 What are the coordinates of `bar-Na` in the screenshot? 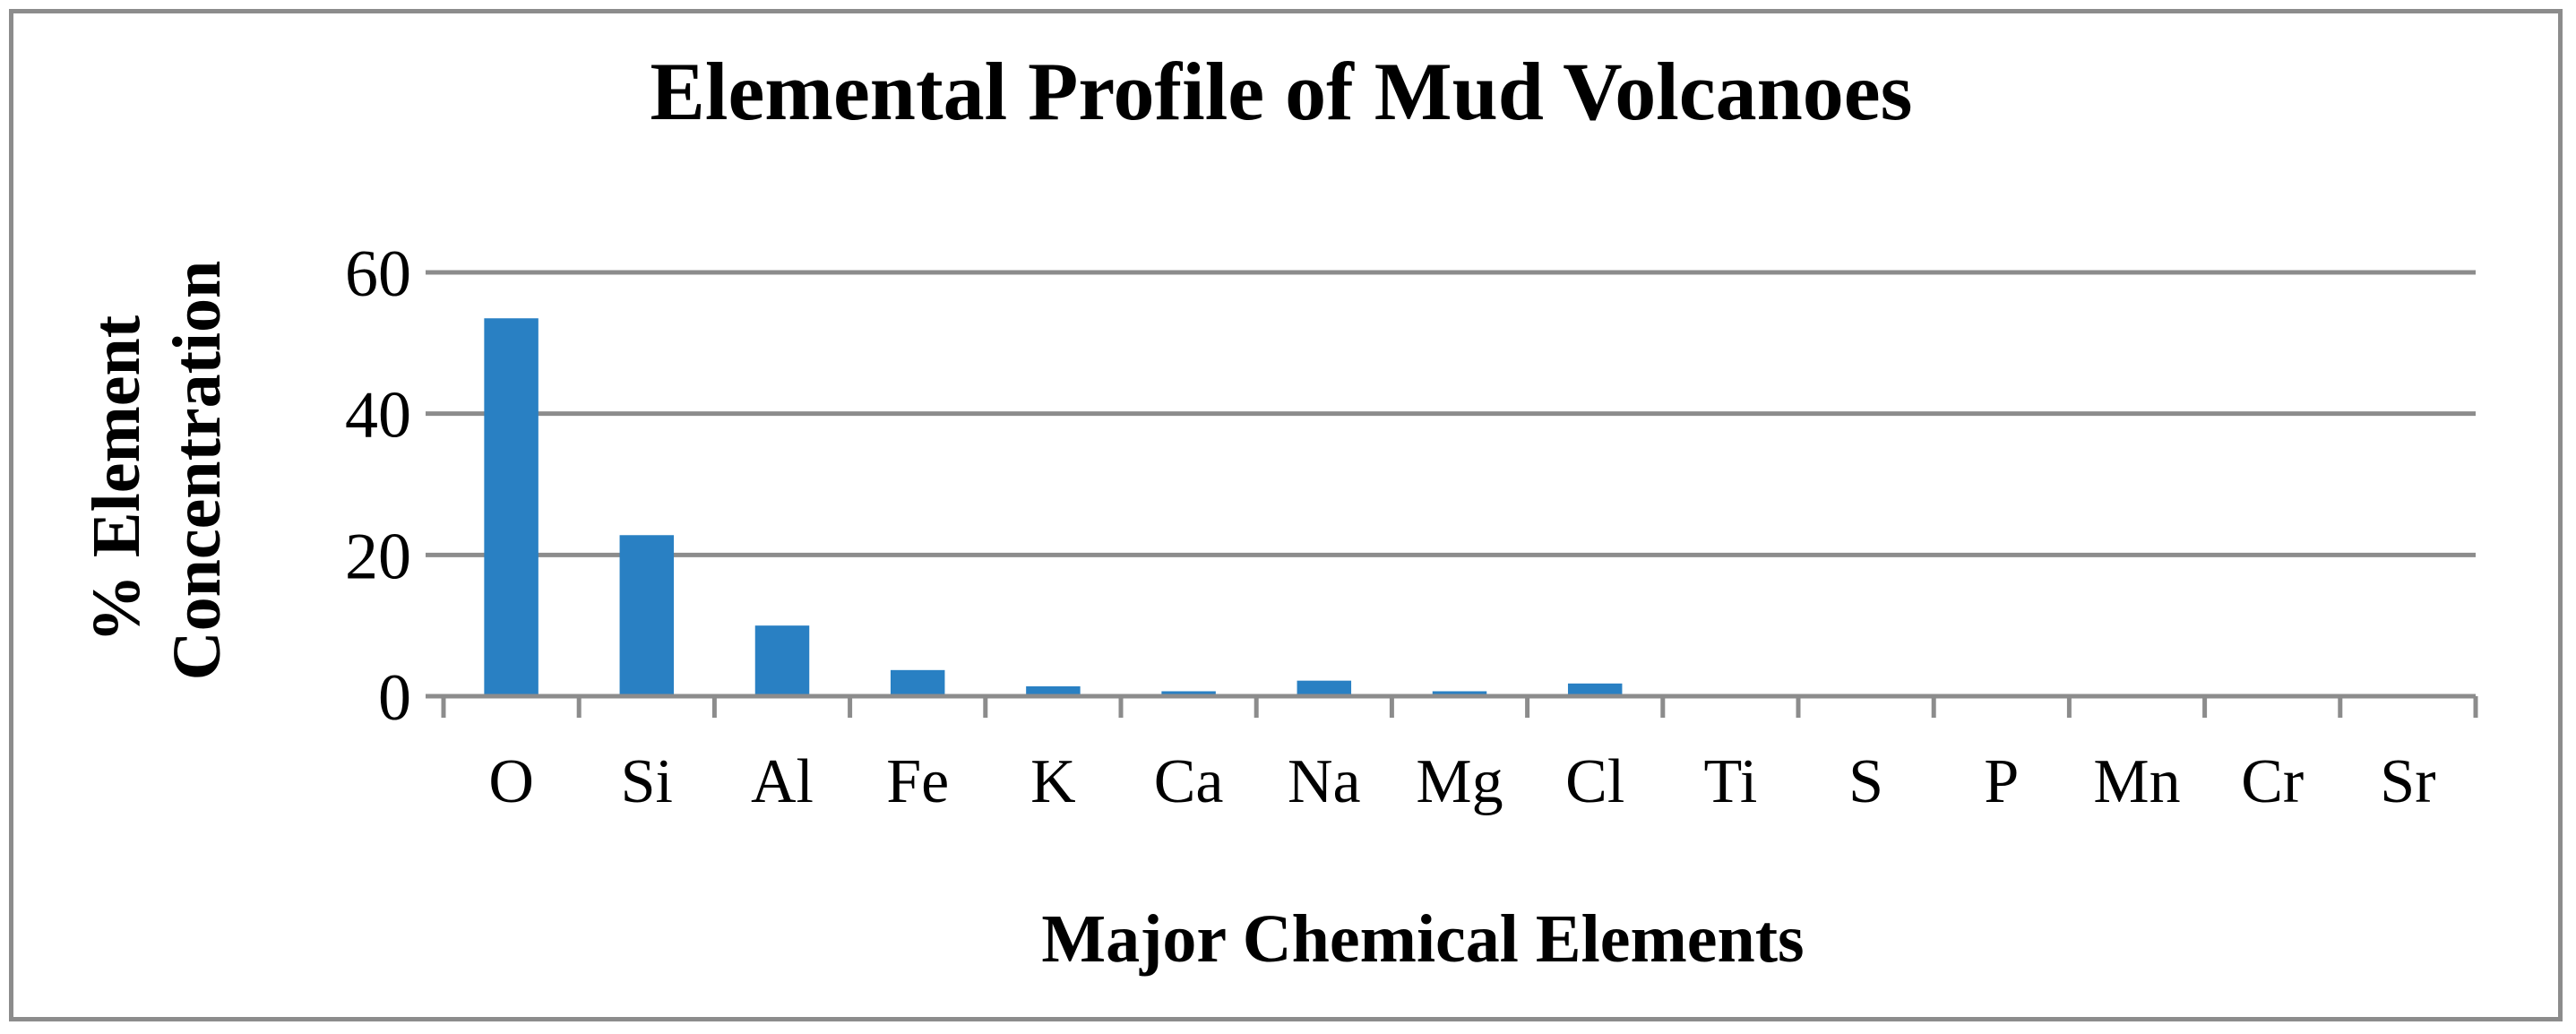 It's located at (1324, 688).